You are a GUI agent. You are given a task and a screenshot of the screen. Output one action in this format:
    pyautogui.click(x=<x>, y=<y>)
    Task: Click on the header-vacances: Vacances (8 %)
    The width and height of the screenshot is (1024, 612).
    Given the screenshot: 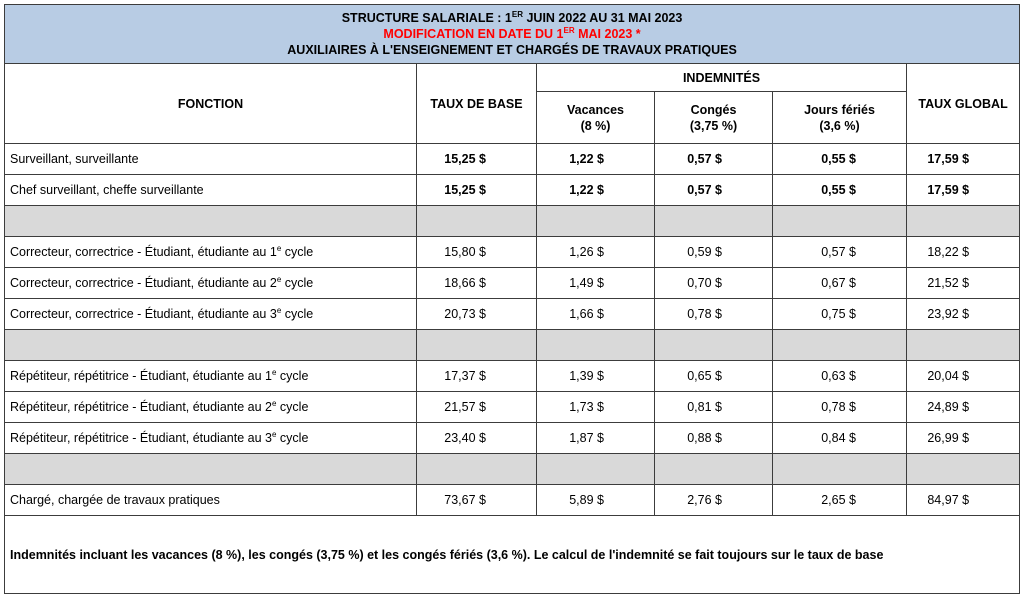 What is the action you would take?
    pyautogui.click(x=595, y=117)
    